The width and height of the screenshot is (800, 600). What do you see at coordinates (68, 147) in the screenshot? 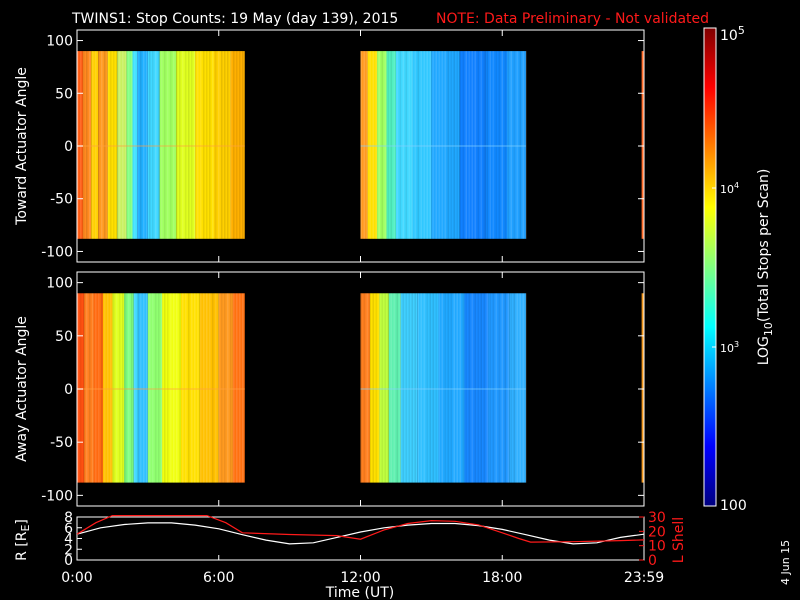
I see `y-tick-label: 0` at bounding box center [68, 147].